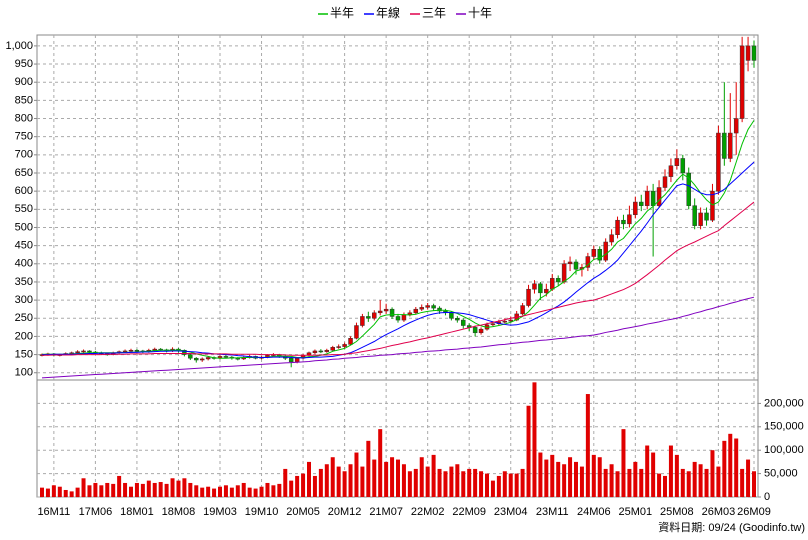 The height and width of the screenshot is (540, 808). Describe the element at coordinates (24, 64) in the screenshot. I see `y-tick-label: 950` at that location.